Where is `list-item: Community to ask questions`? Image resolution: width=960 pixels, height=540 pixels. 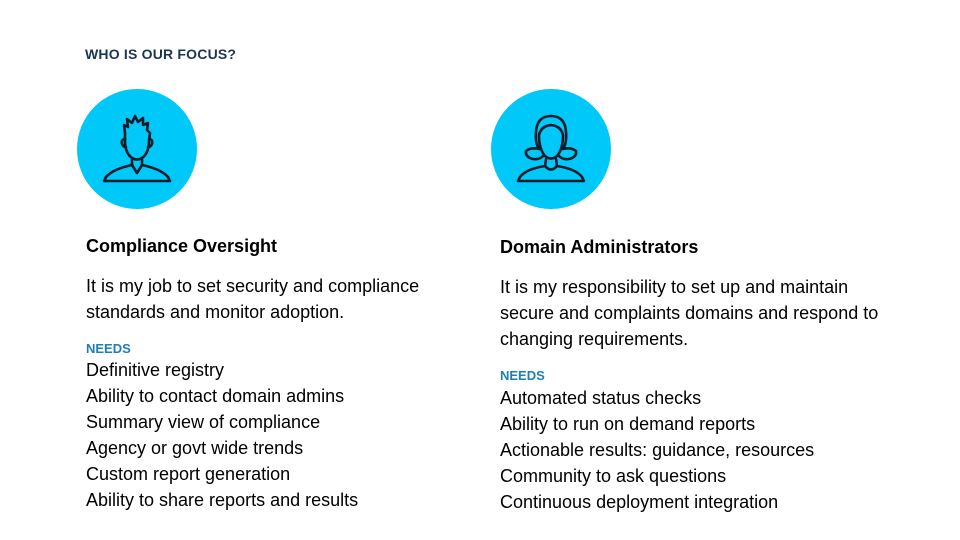
list-item: Community to ask questions is located at coordinates (613, 476).